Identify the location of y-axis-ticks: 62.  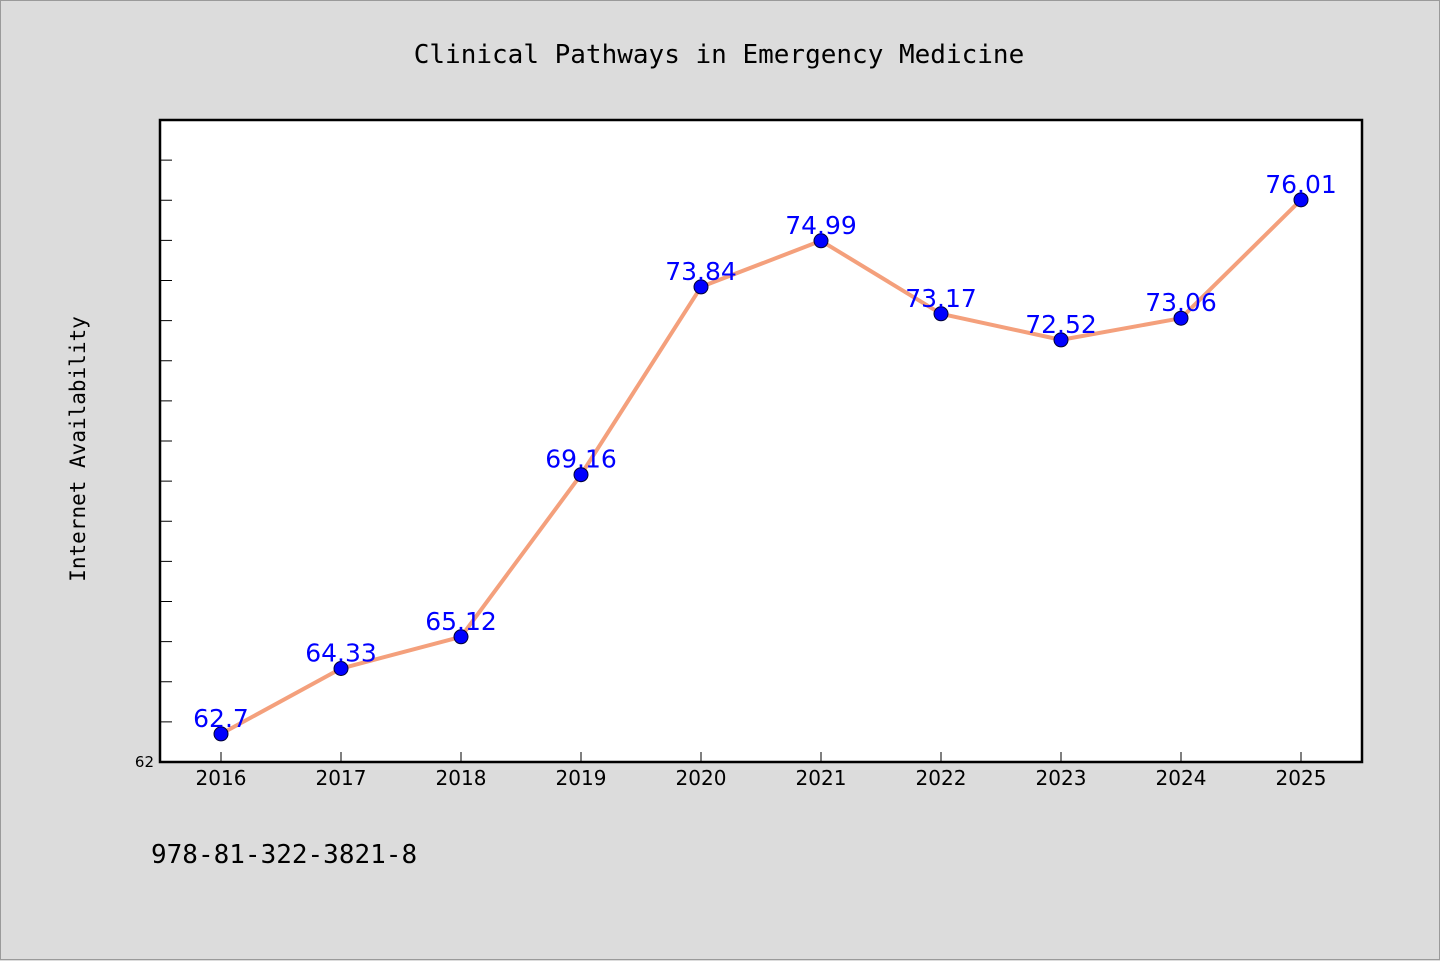
(153, 465).